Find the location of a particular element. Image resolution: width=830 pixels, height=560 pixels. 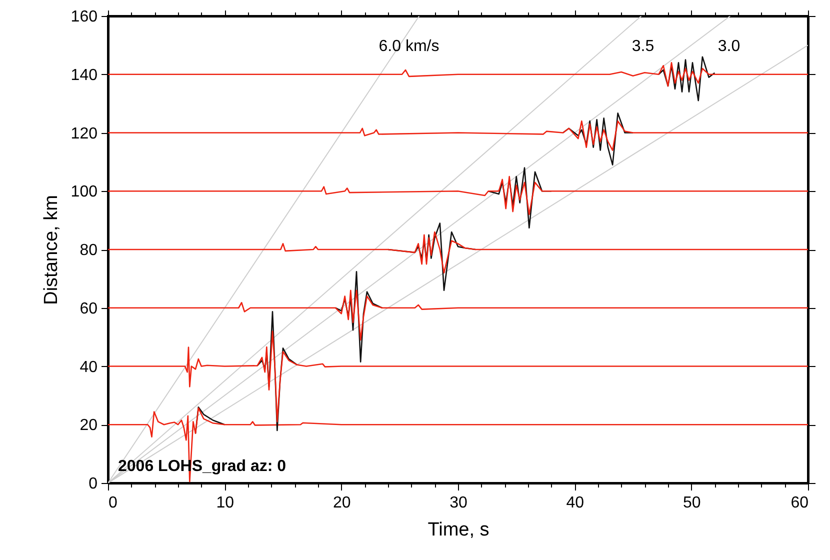

annotation: 3.5 is located at coordinates (643, 46).